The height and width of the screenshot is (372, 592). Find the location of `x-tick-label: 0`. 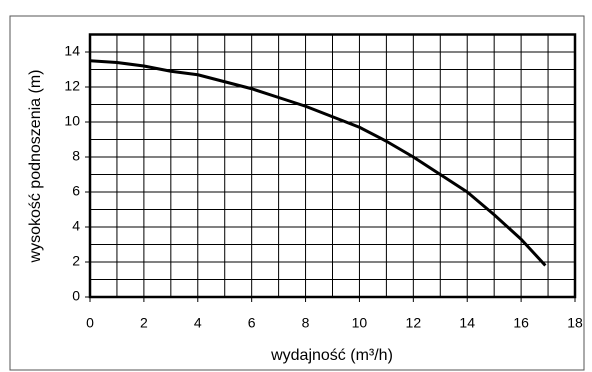

x-tick-label: 0 is located at coordinates (90, 323).